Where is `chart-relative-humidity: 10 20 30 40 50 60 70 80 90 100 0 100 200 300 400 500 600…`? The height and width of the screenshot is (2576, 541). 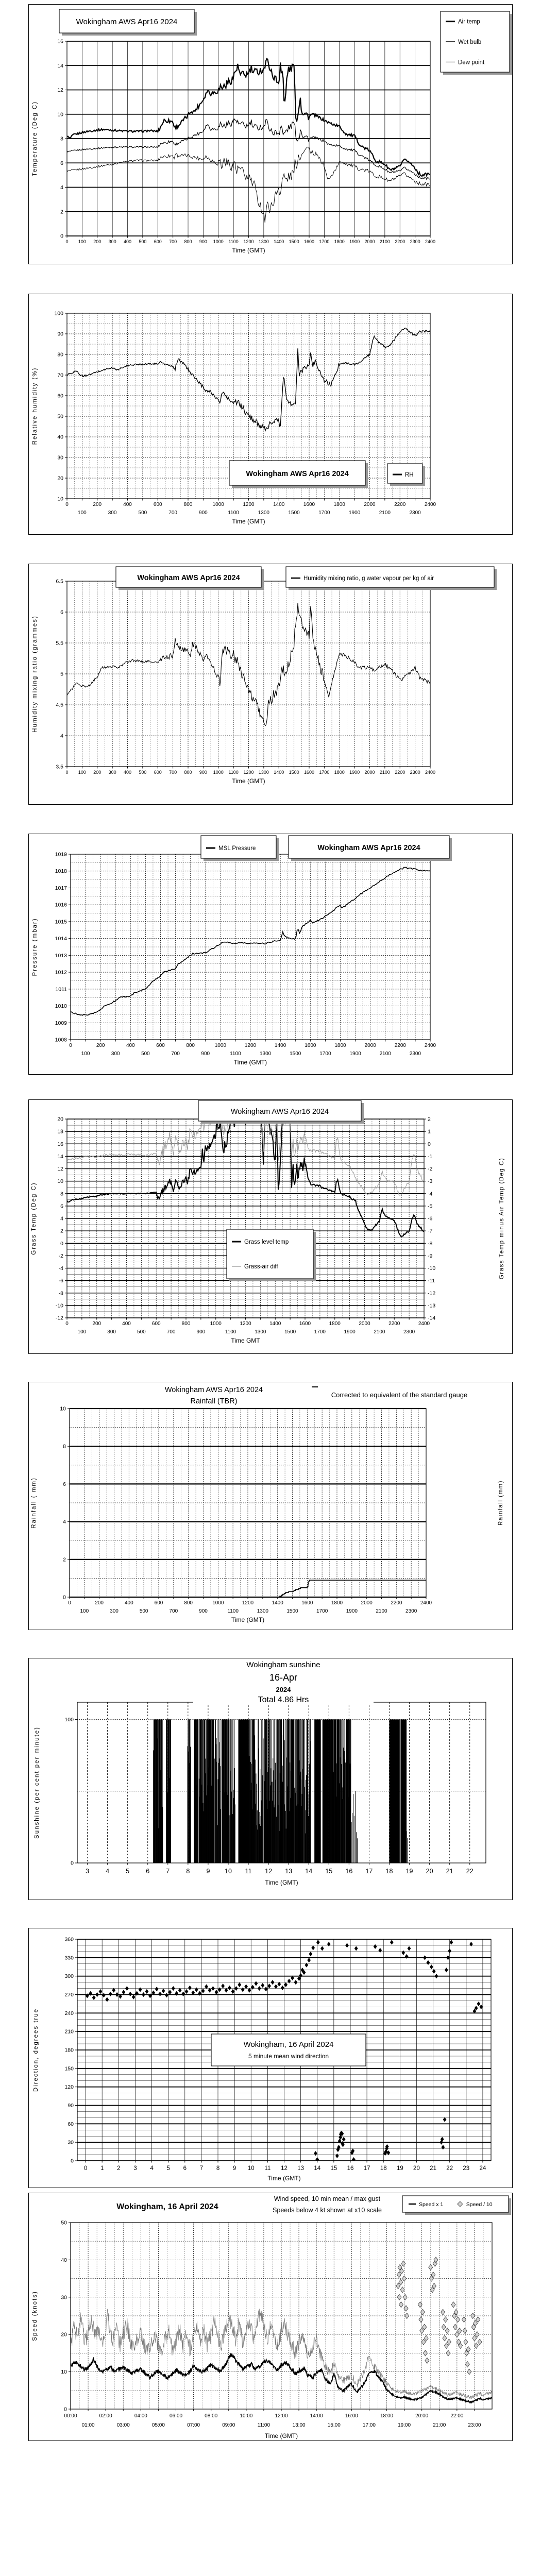
chart-relative-humidity: 10 20 30 40 50 60 70 80 90 100 0 100 200 300 400 500 600… is located at coordinates (270, 414).